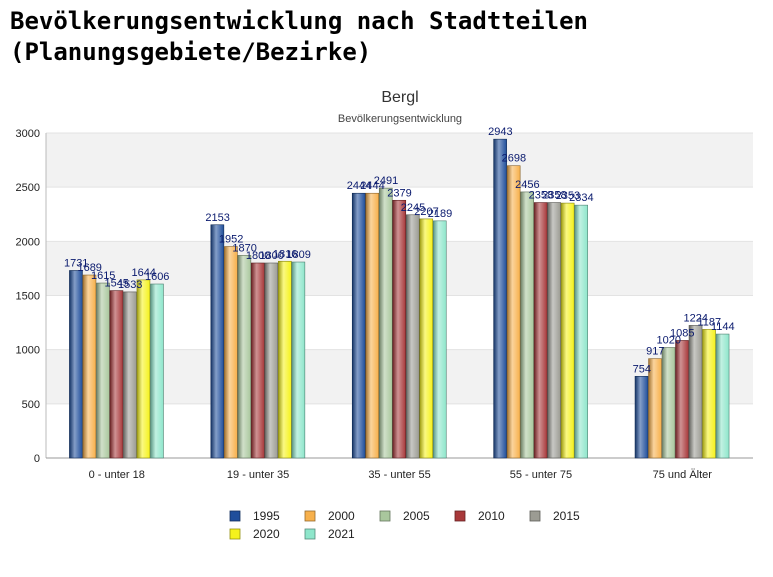 This screenshot has width=773, height=577. Describe the element at coordinates (426, 212) in the screenshot. I see `data-label: 2207` at that location.